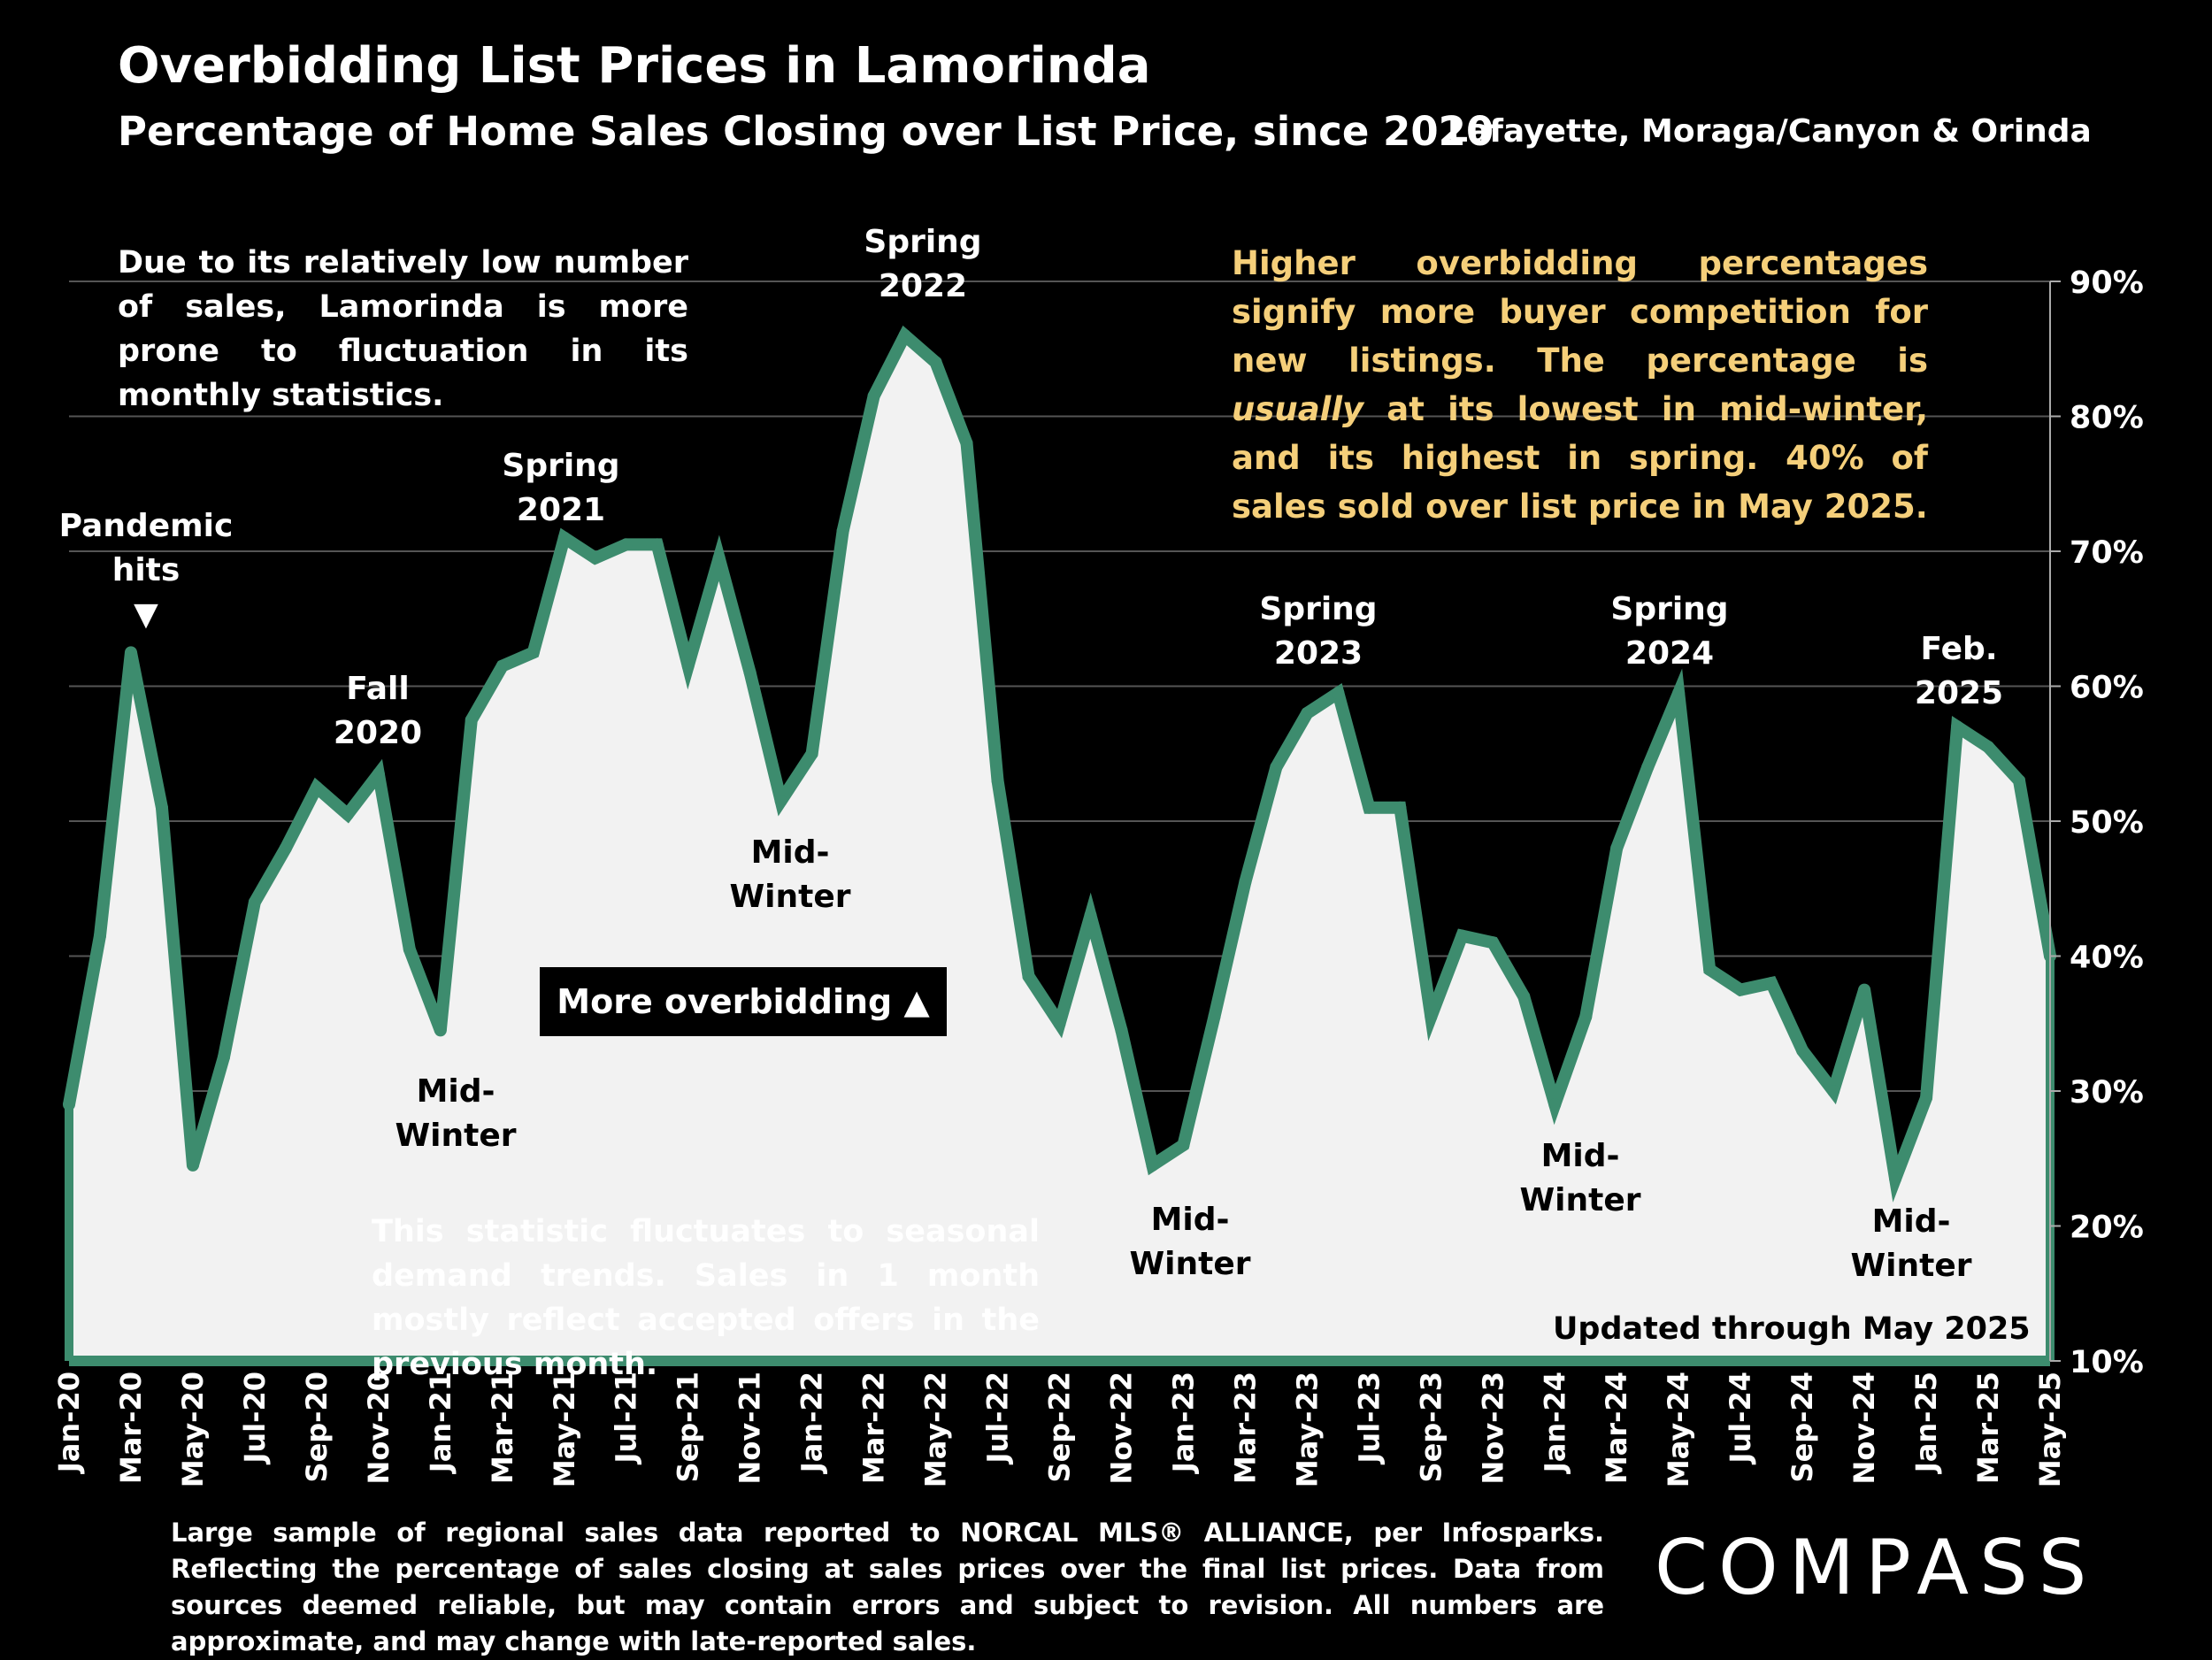 The width and height of the screenshot is (2212, 1660). What do you see at coordinates (1121, 1428) in the screenshot?
I see `x-tick-label: Nov-22` at bounding box center [1121, 1428].